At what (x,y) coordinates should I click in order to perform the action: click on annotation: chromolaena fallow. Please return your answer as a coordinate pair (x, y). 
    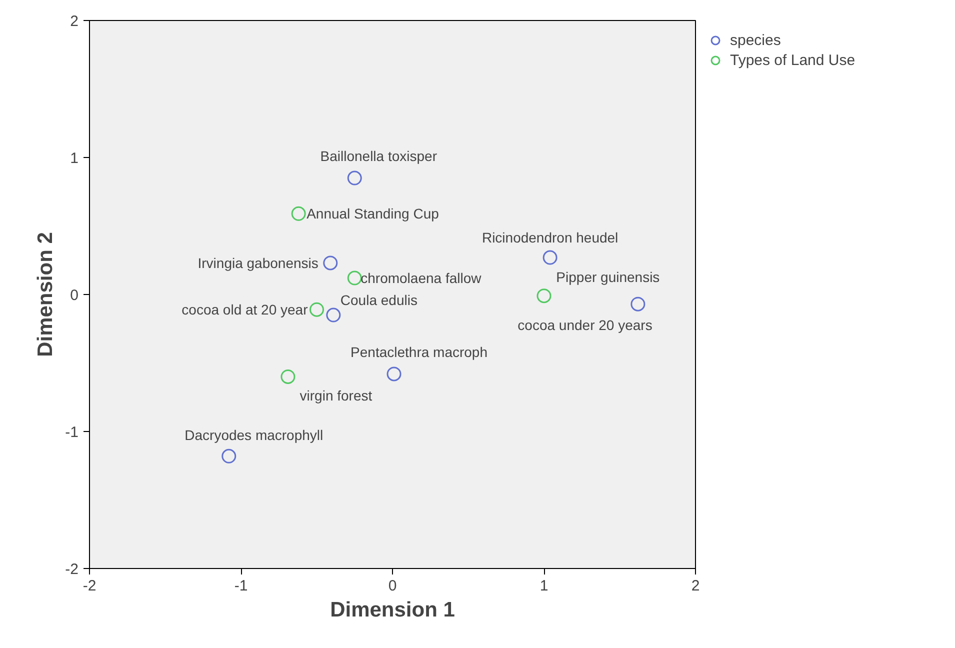
    Looking at the image, I should click on (421, 278).